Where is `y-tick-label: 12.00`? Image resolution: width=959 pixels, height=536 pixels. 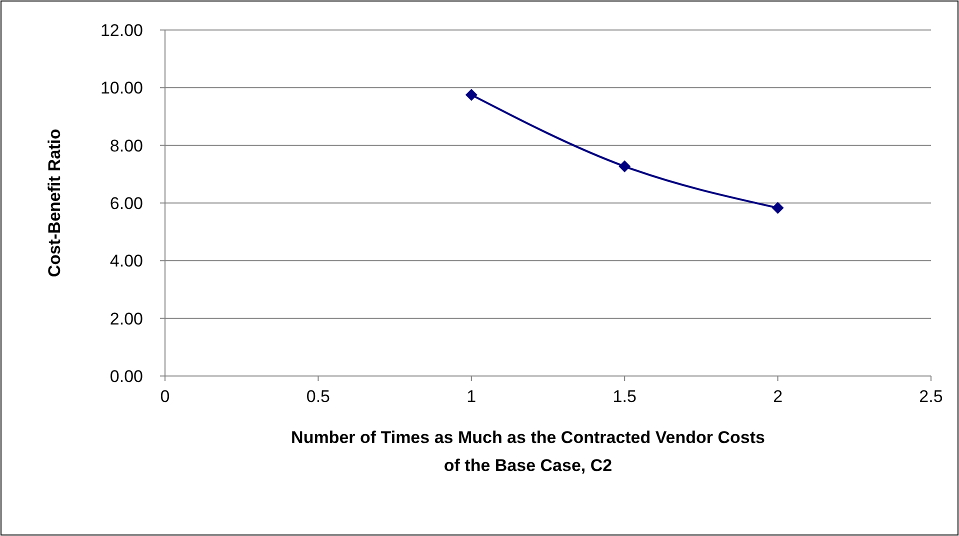
y-tick-label: 12.00 is located at coordinates (121, 30).